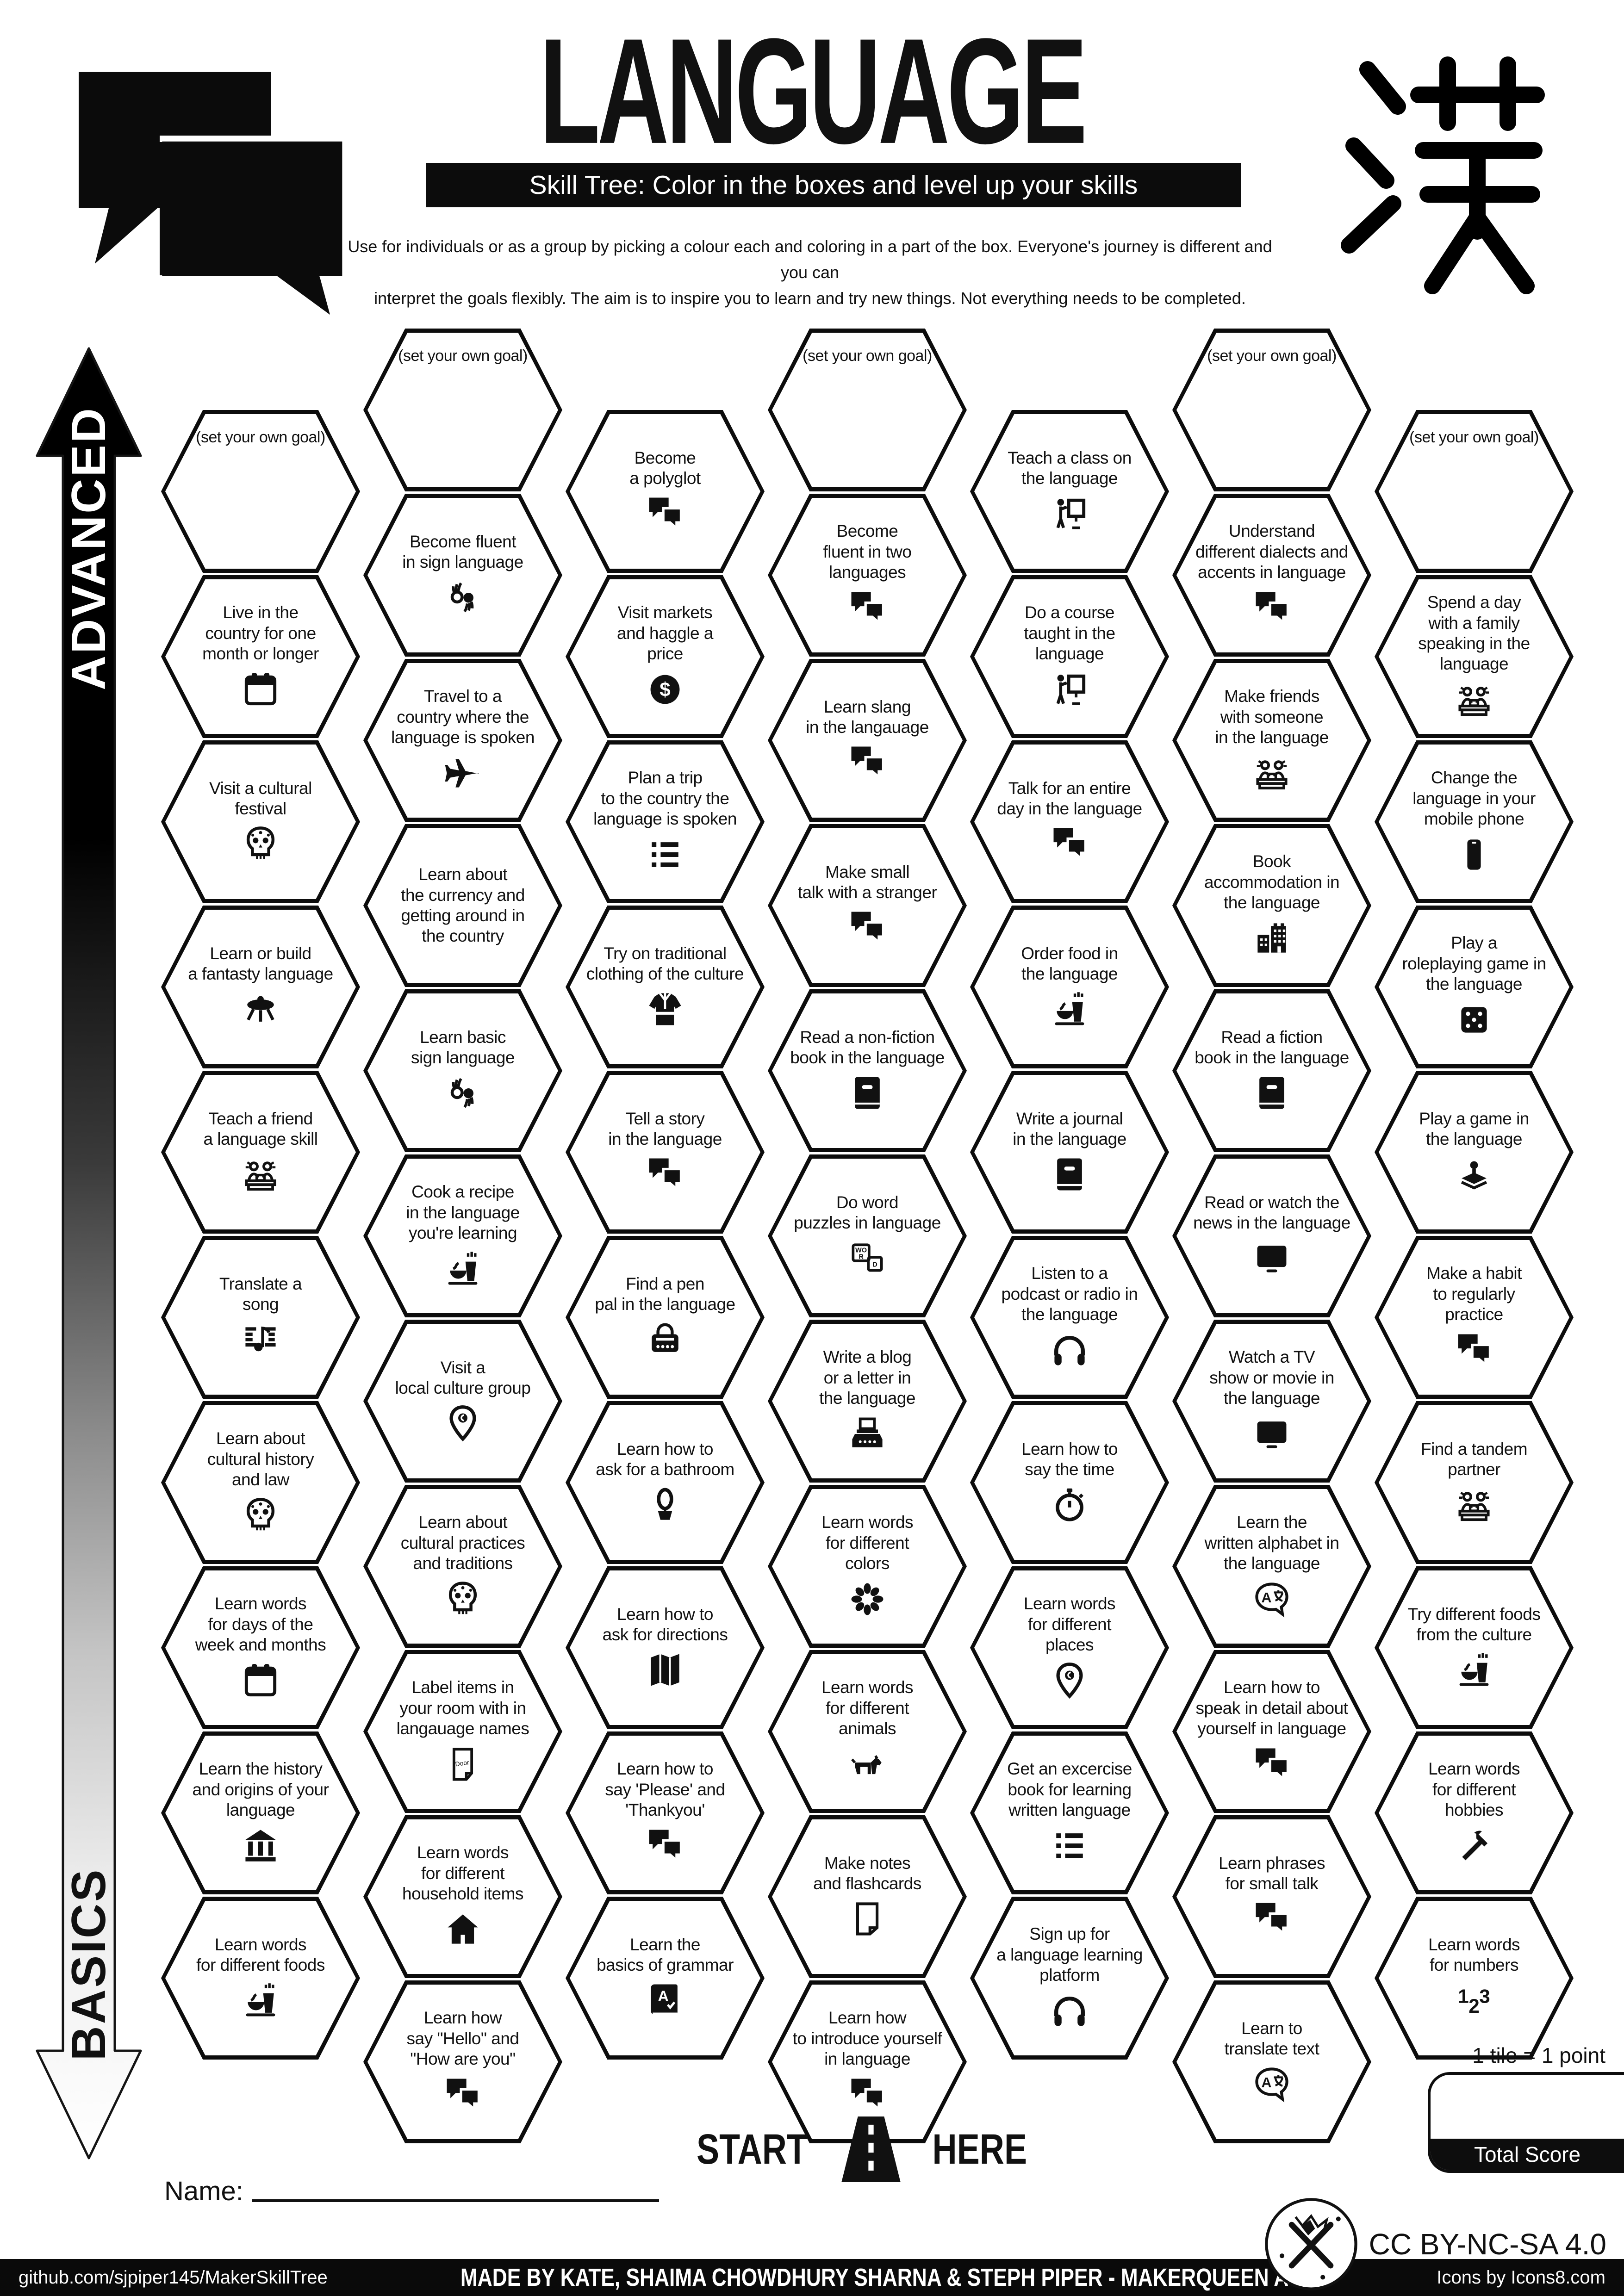  Describe the element at coordinates (463, 1047) in the screenshot. I see `hex-label: Learn basic sign language` at that location.